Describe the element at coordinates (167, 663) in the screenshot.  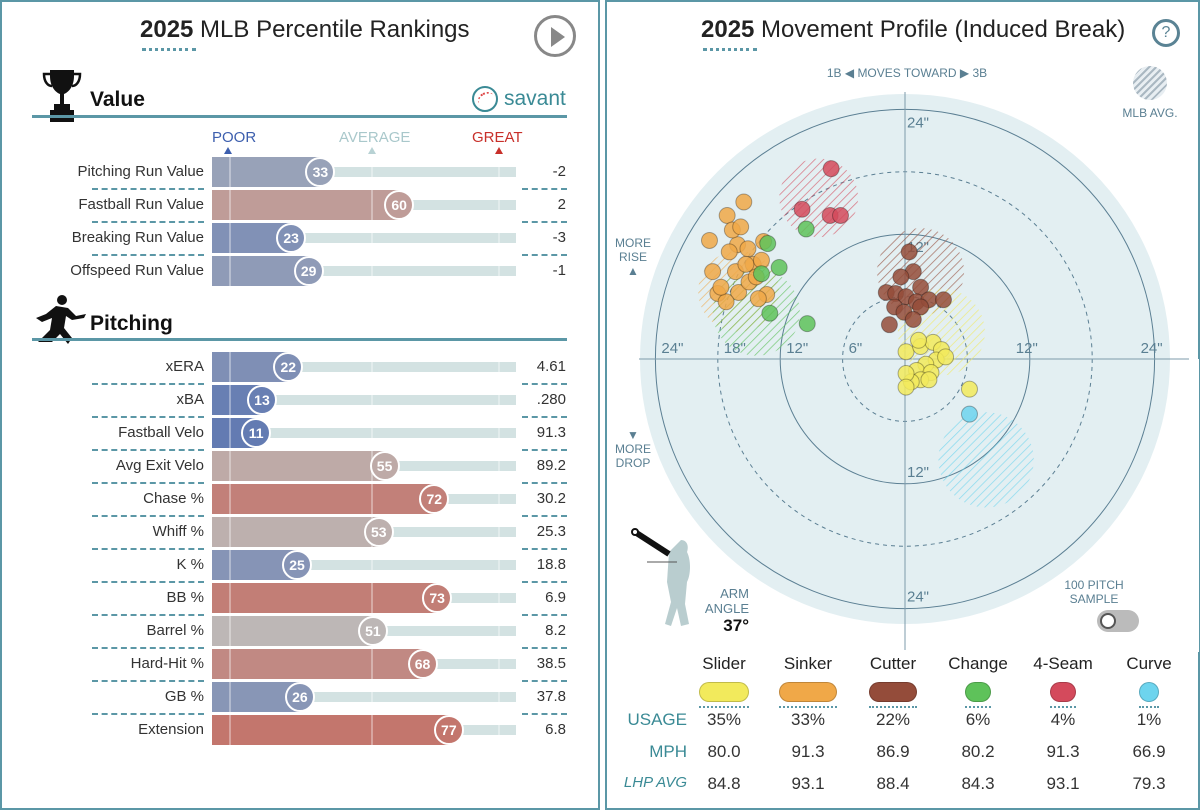
I see `metric-label: Hard-Hit %` at that location.